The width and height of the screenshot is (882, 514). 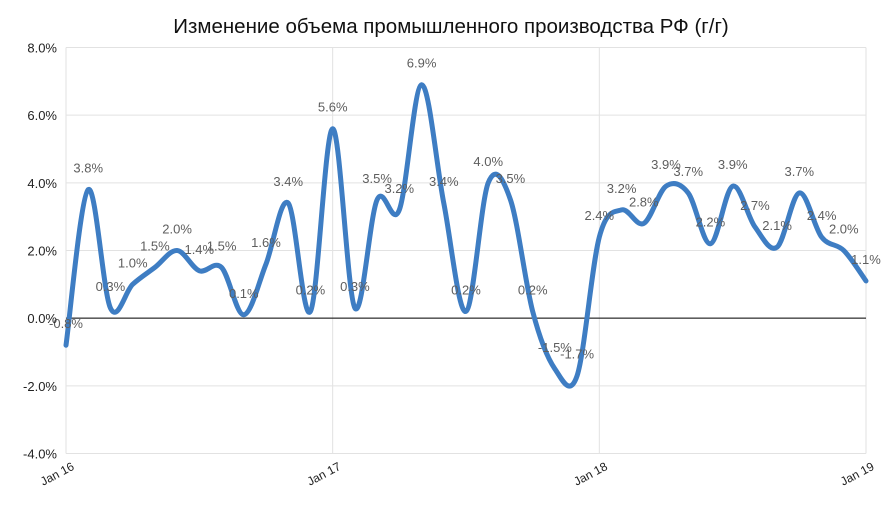 I want to click on data-label: 6.9%, so click(x=422, y=63).